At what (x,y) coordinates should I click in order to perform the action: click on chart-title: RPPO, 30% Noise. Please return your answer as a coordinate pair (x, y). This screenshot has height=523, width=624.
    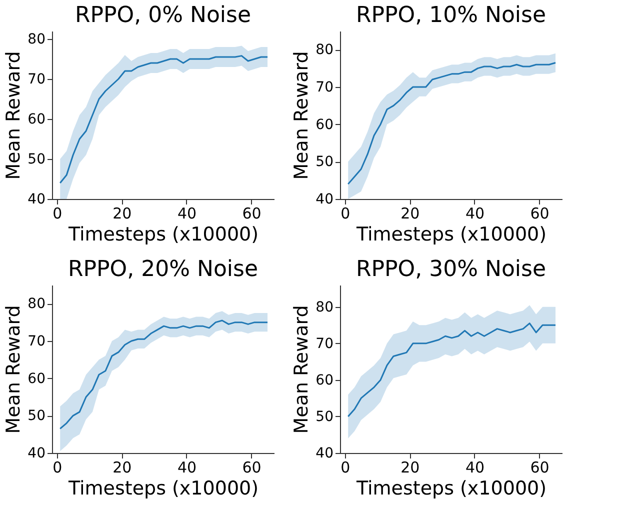
    Looking at the image, I should click on (451, 269).